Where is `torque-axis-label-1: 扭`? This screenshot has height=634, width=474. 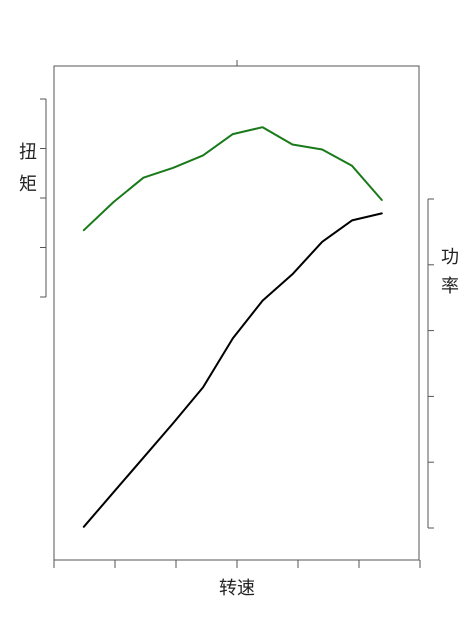
torque-axis-label-1: 扭 is located at coordinates (28, 152).